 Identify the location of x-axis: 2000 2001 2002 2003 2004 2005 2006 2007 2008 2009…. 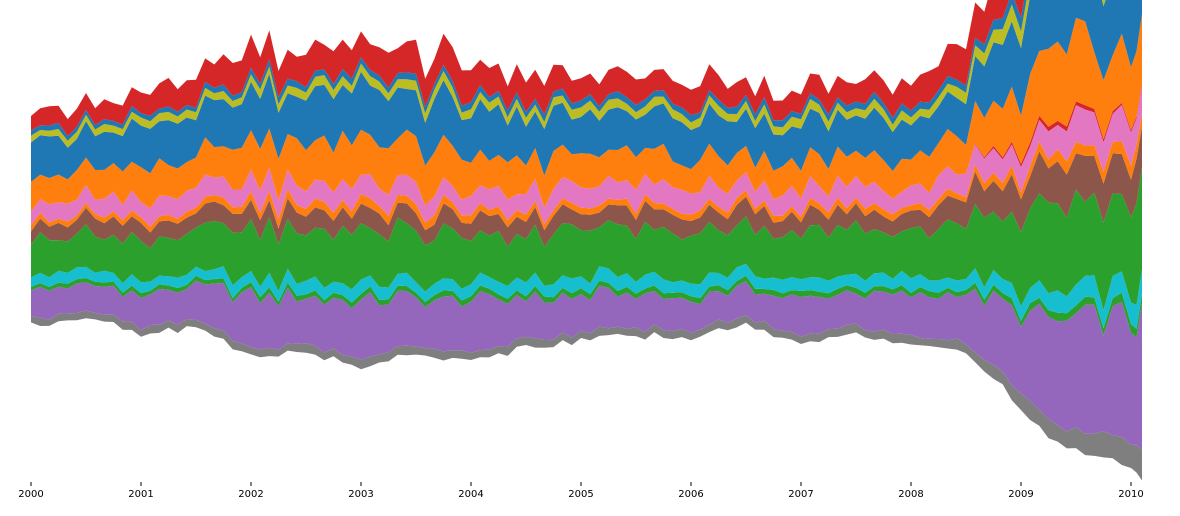
(581, 491).